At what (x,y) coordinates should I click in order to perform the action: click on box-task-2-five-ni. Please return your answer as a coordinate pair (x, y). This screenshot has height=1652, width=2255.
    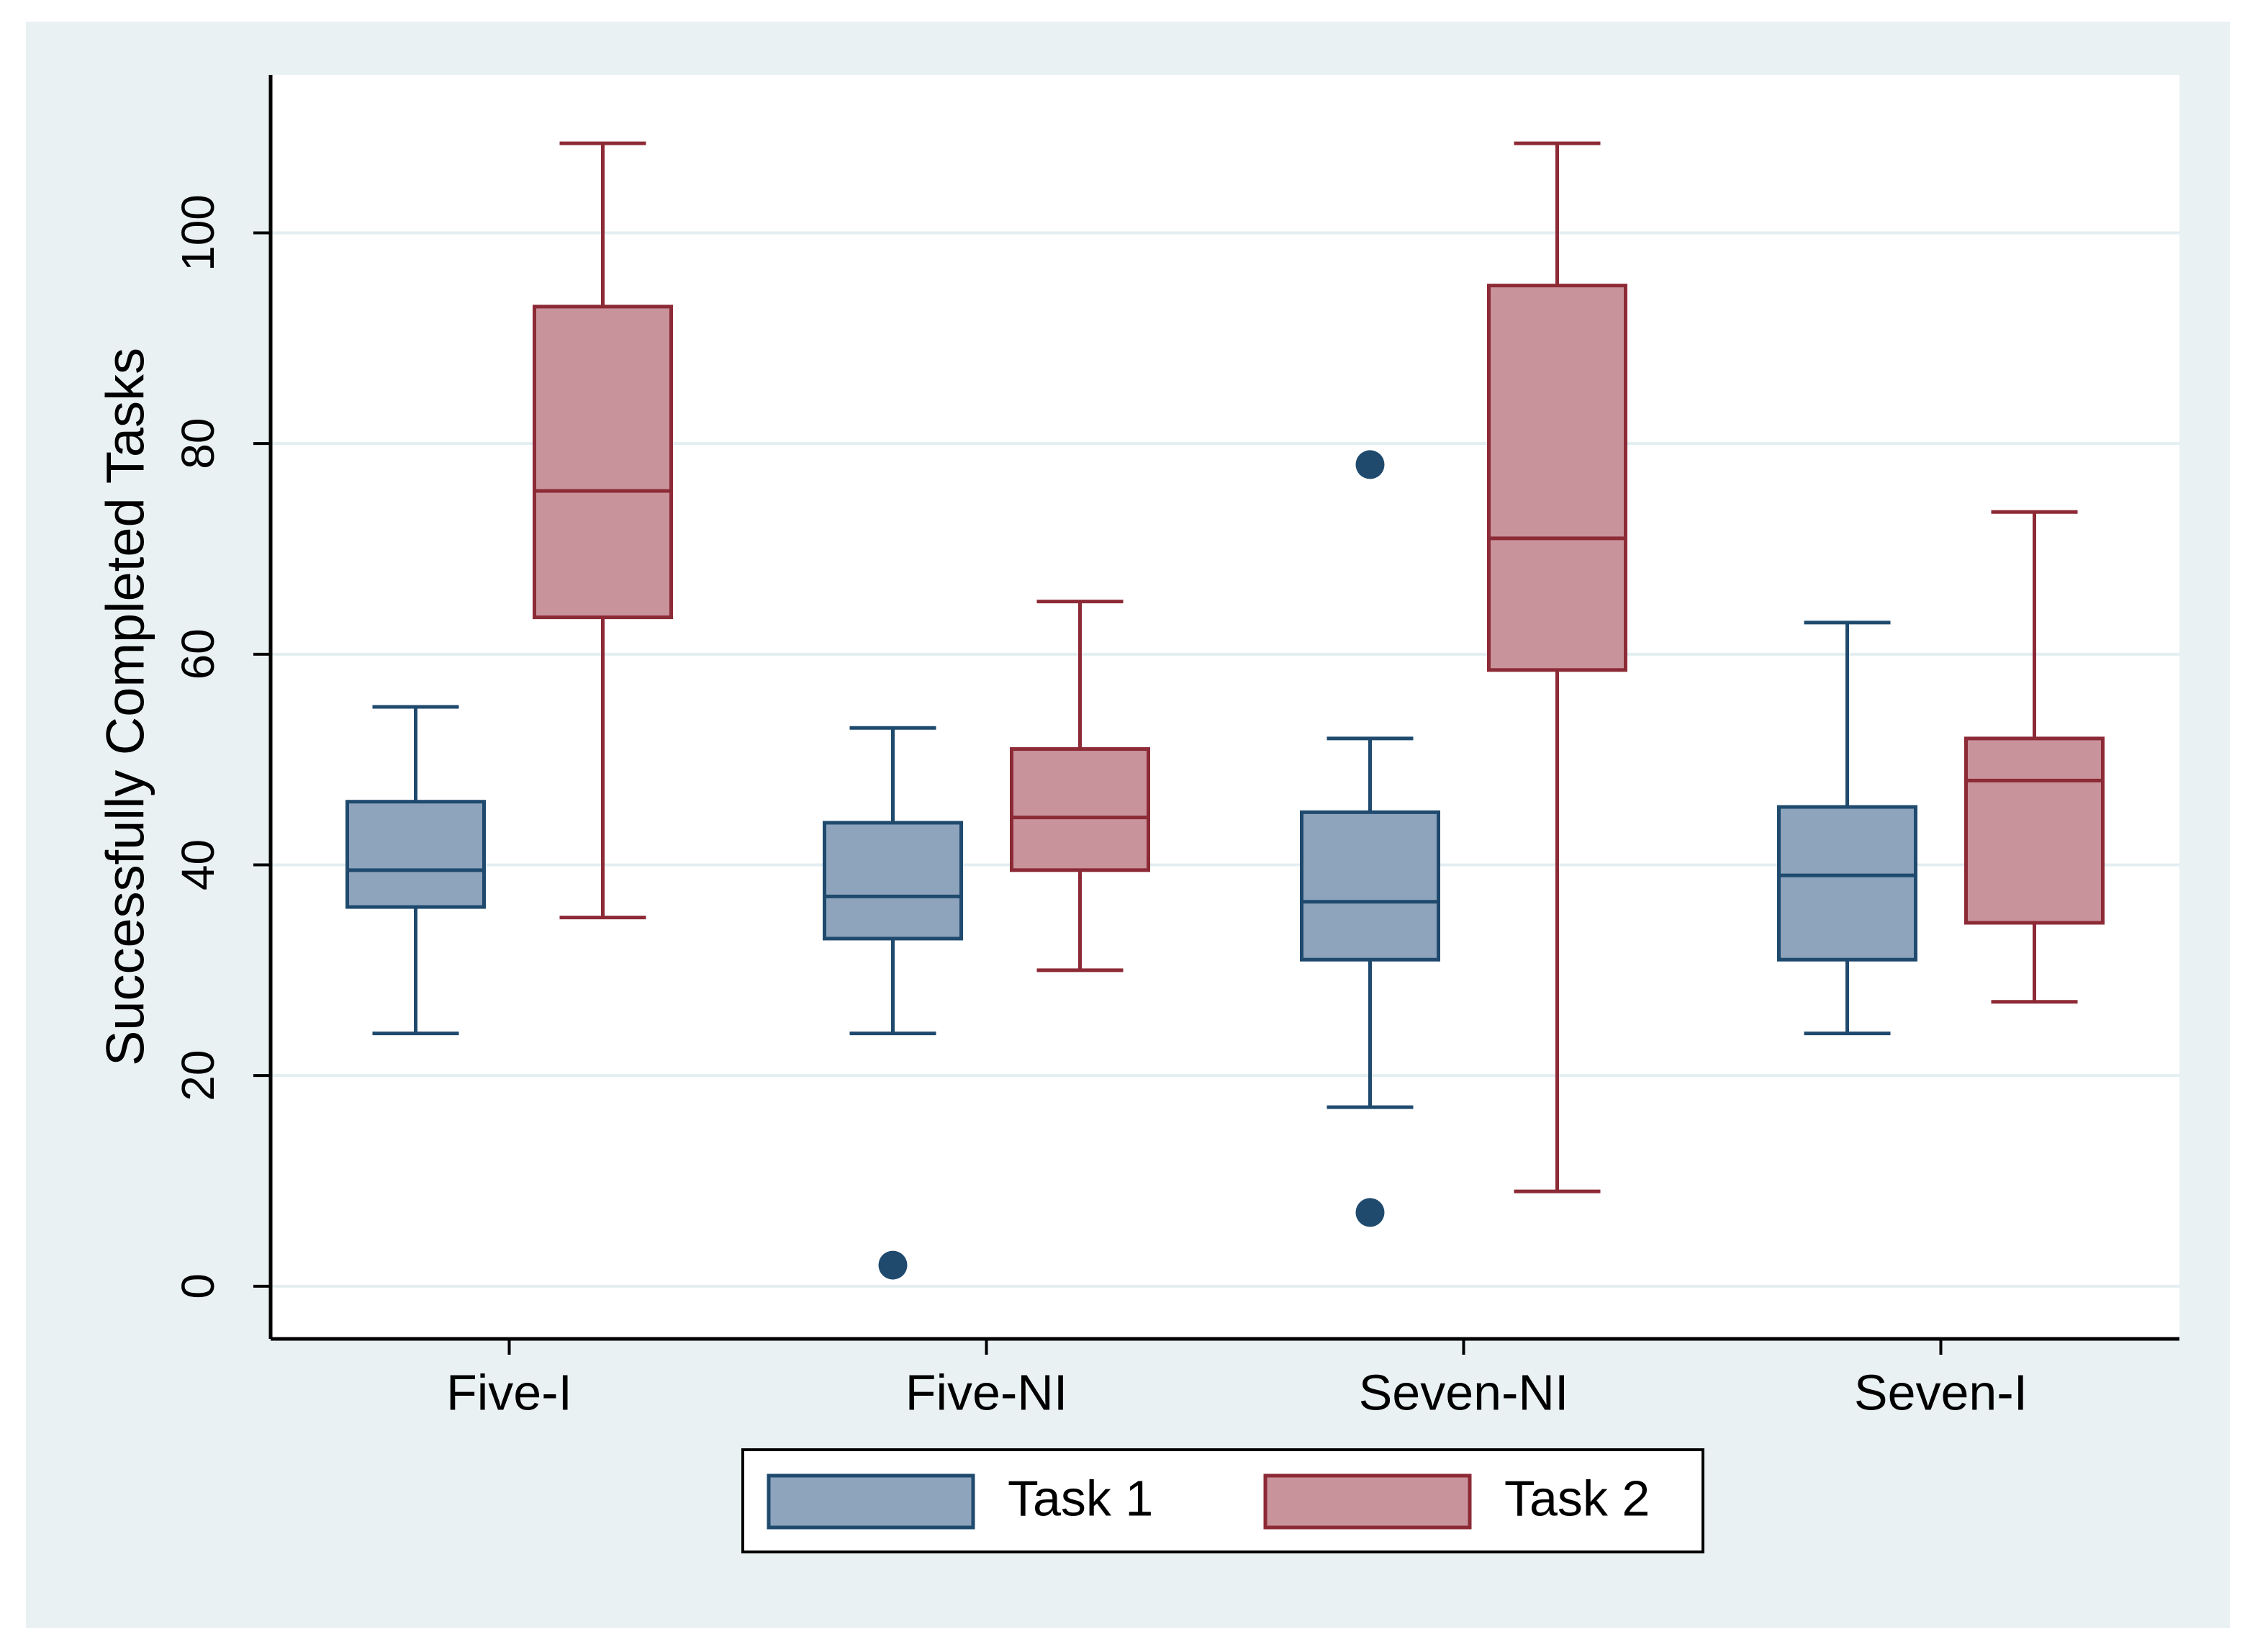
    Looking at the image, I should click on (1080, 786).